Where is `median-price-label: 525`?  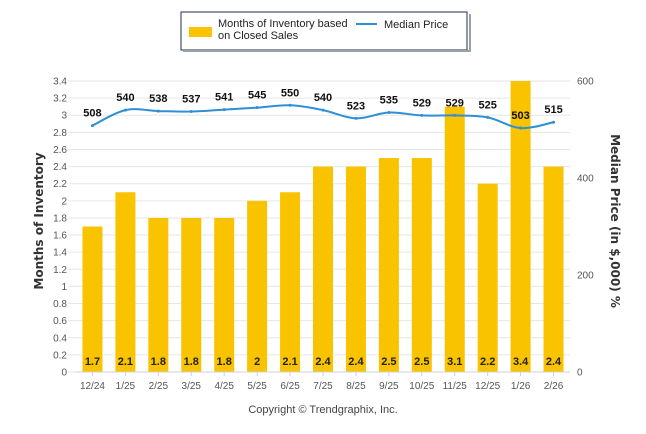 median-price-label: 525 is located at coordinates (487, 105).